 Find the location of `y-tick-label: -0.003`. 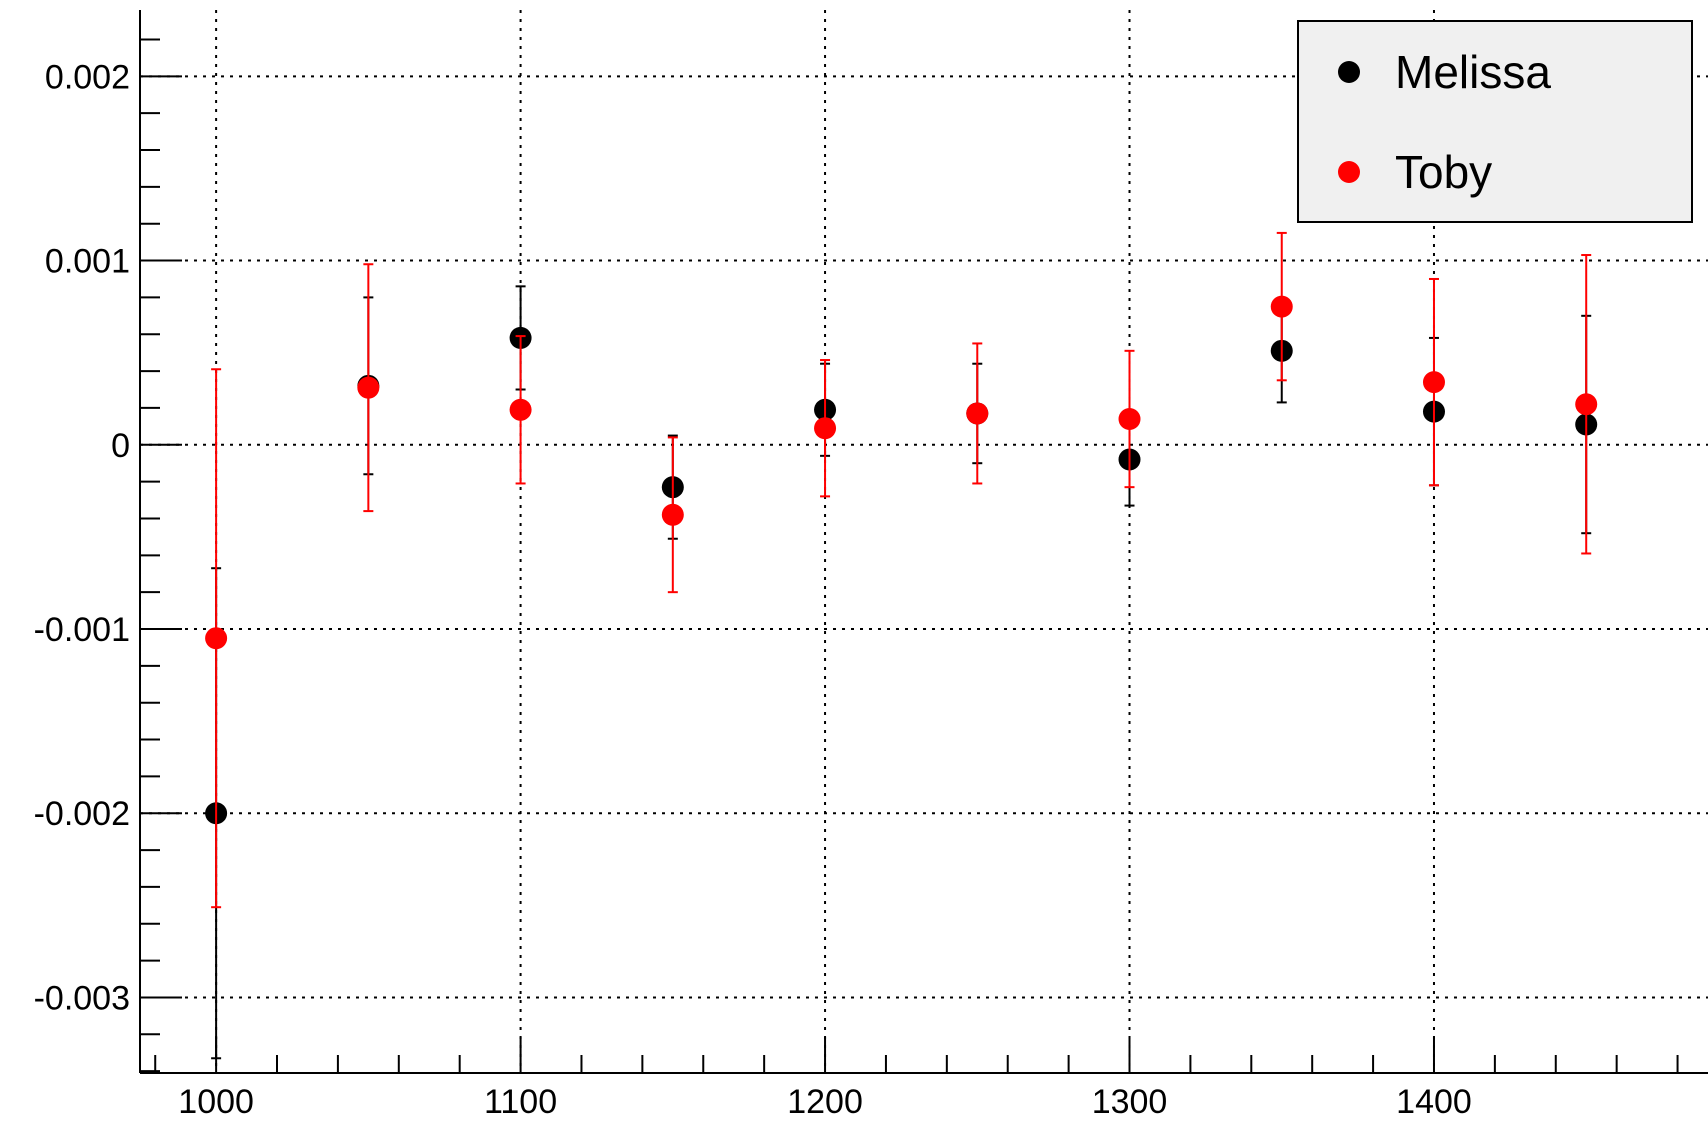

y-tick-label: -0.003 is located at coordinates (82, 998).